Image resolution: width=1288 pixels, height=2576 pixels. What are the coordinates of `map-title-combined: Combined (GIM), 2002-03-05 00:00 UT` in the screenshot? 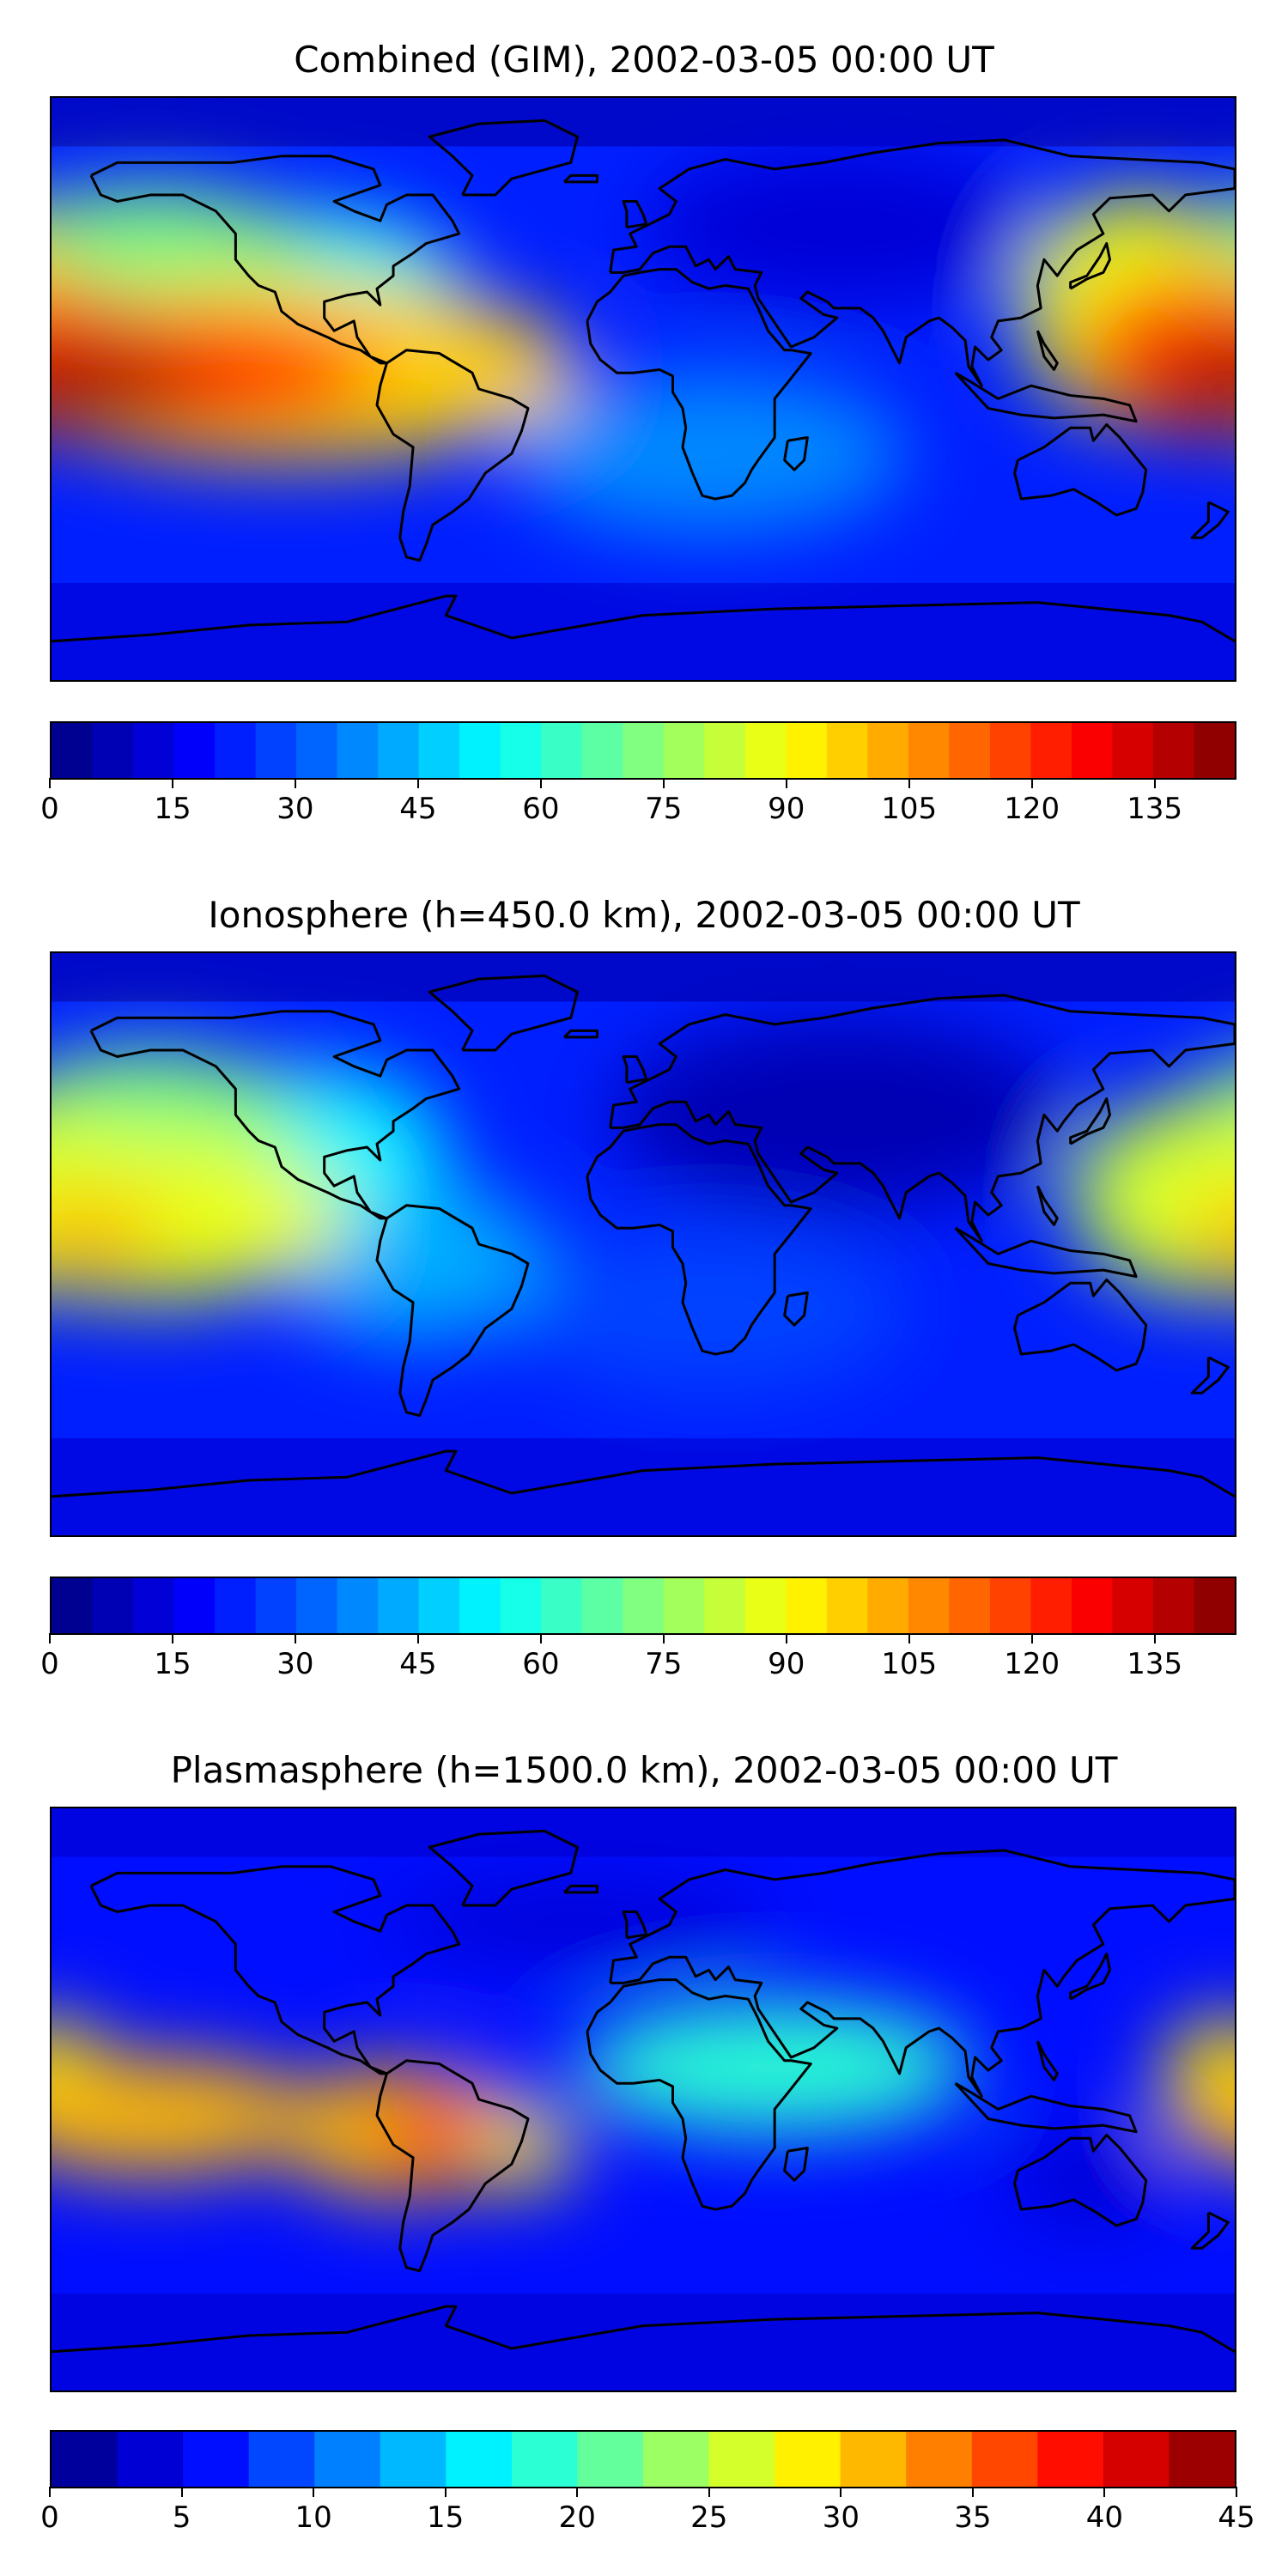 It's located at (644, 60).